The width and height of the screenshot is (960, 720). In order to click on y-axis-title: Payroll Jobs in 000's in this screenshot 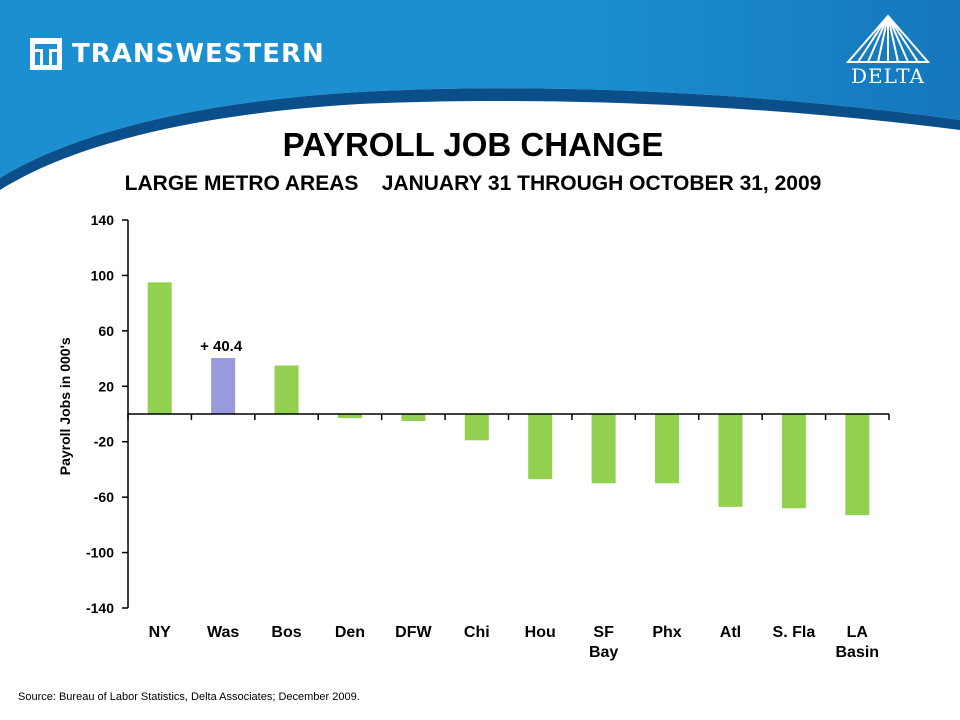, I will do `click(65, 406)`.